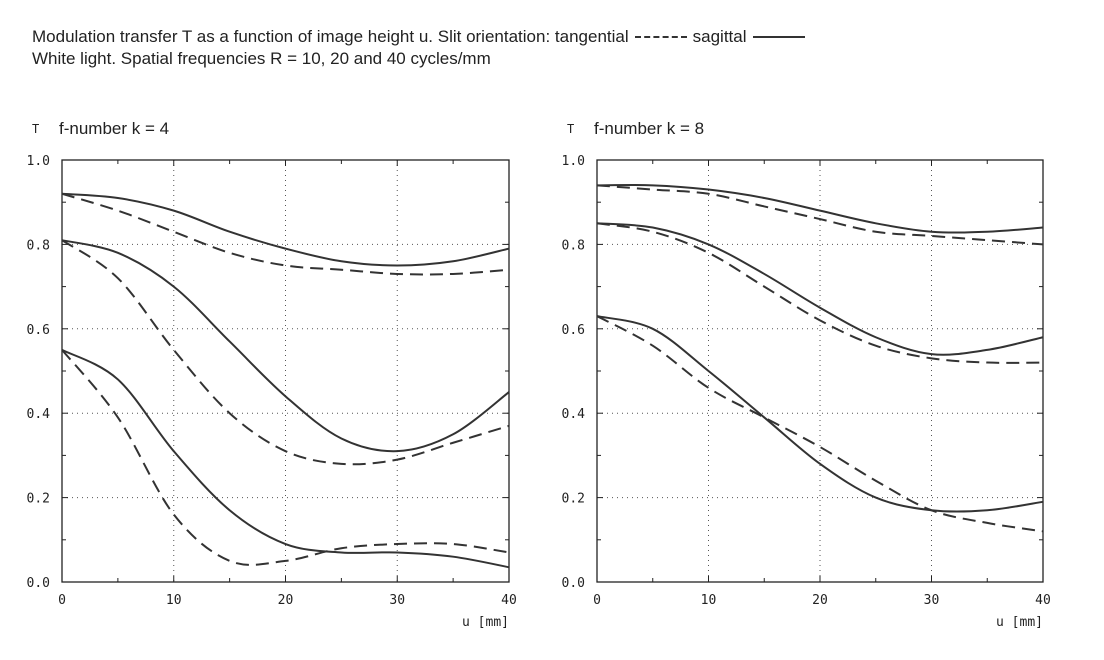 The height and width of the screenshot is (660, 1104). What do you see at coordinates (114, 128) in the screenshot?
I see `panel-title: f-number k = 4` at bounding box center [114, 128].